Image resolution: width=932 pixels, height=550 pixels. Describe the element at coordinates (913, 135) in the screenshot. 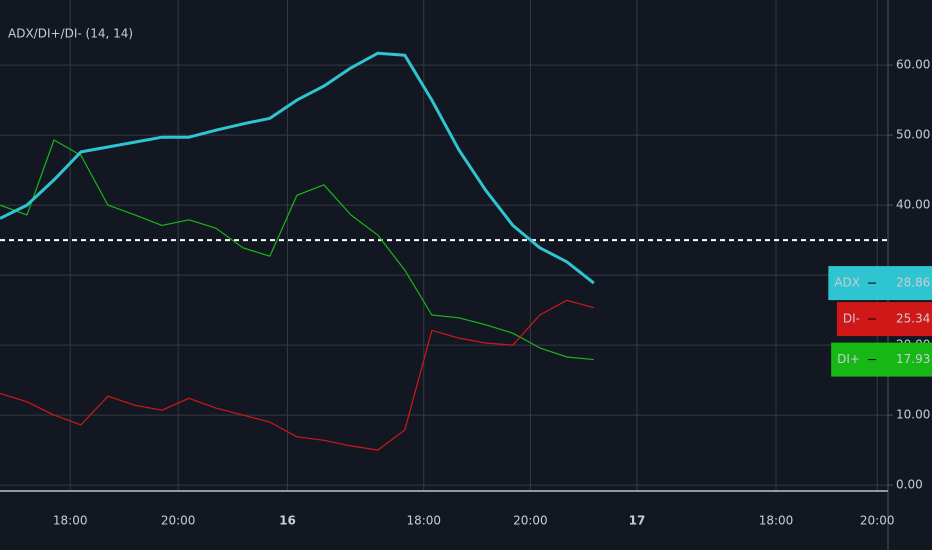

I see `y-tick-label: 50.00` at that location.